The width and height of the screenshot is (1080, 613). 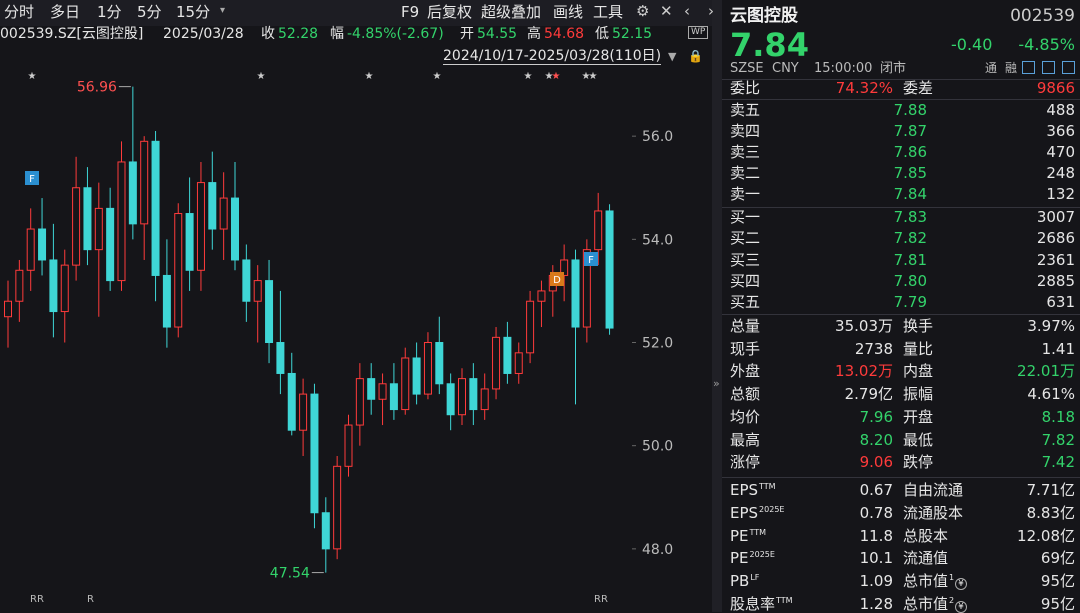 I want to click on icon-button: ✕, so click(x=666, y=11).